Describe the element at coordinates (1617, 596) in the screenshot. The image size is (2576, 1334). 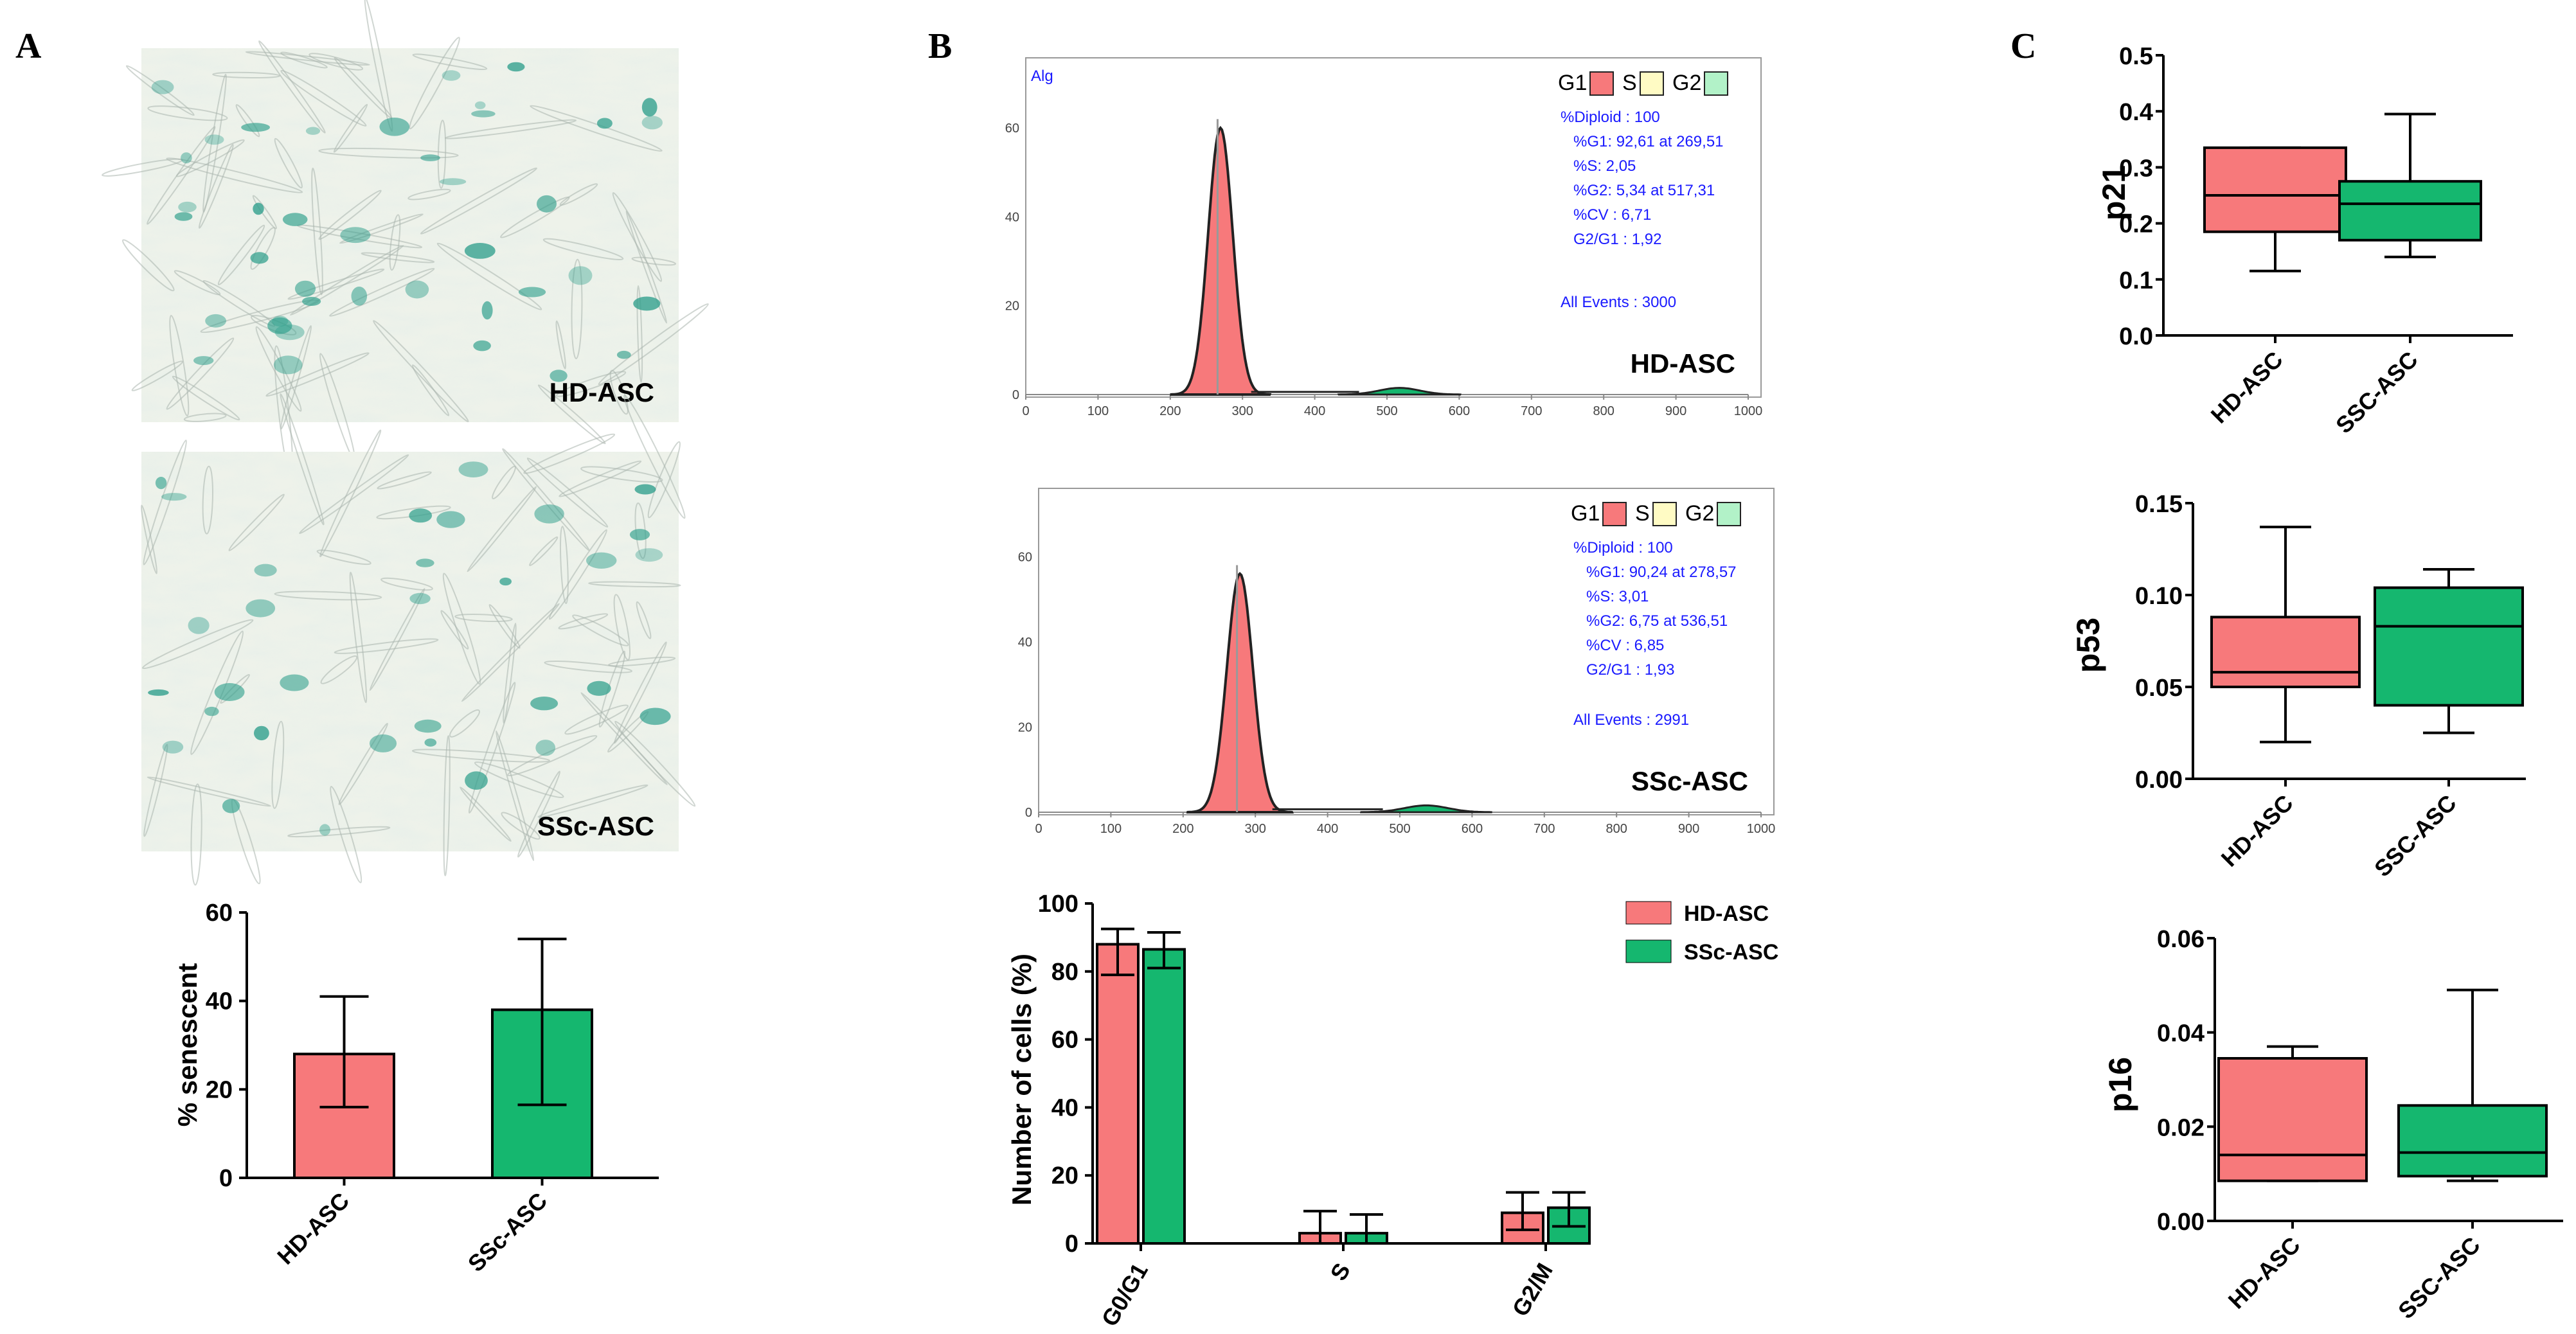
I see `stat-line: %S: 3,01` at that location.